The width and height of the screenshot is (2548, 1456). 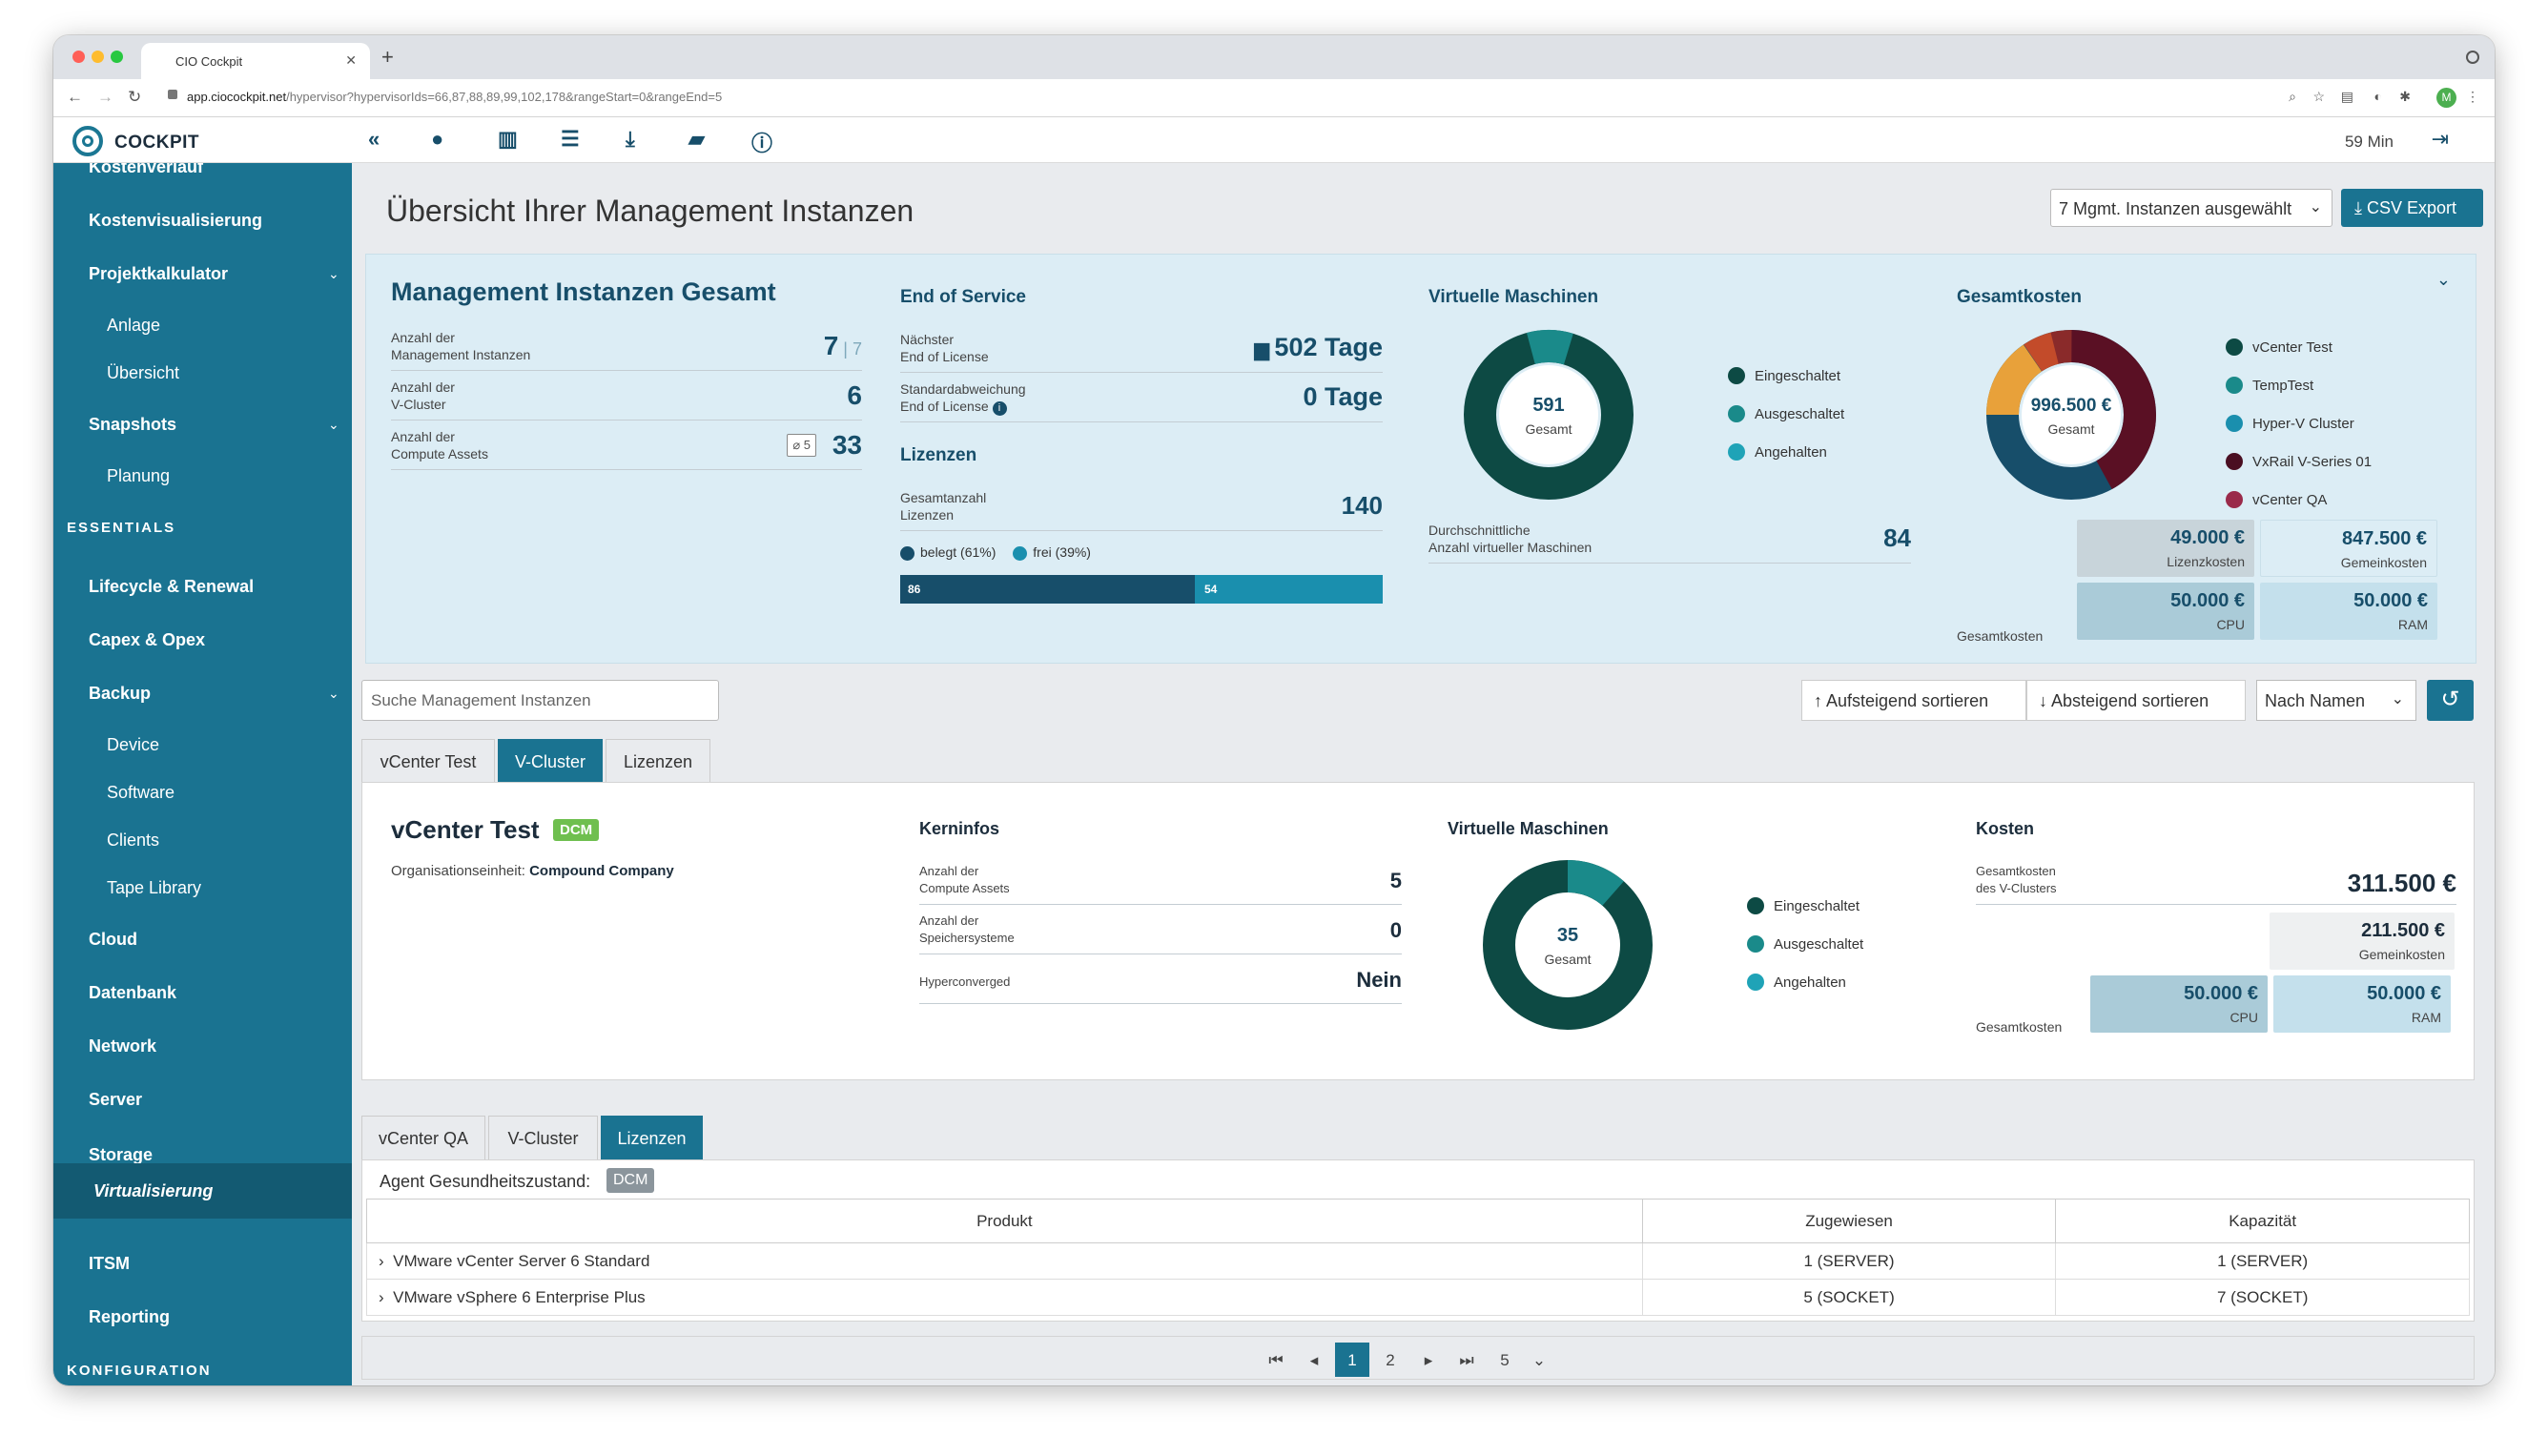 What do you see at coordinates (255, 61) in the screenshot?
I see `browser-tab: CIO Cockpit ✕` at bounding box center [255, 61].